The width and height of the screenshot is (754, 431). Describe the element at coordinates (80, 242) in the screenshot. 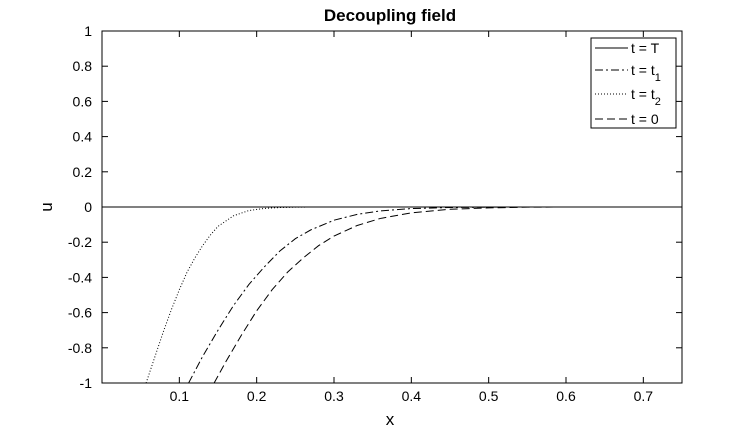

I see `y-tick-label: -0.2` at that location.